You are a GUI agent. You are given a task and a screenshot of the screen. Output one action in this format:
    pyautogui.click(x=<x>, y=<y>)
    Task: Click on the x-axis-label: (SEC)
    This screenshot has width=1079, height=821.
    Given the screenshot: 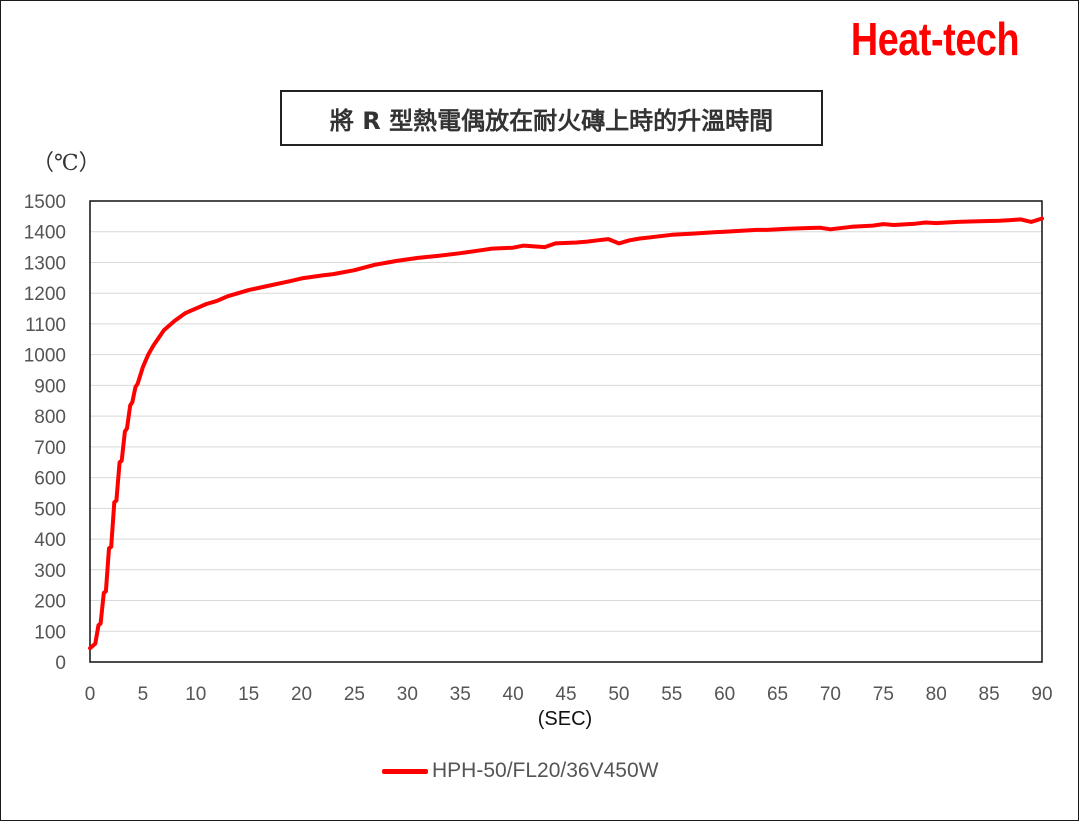 What is the action you would take?
    pyautogui.click(x=565, y=719)
    